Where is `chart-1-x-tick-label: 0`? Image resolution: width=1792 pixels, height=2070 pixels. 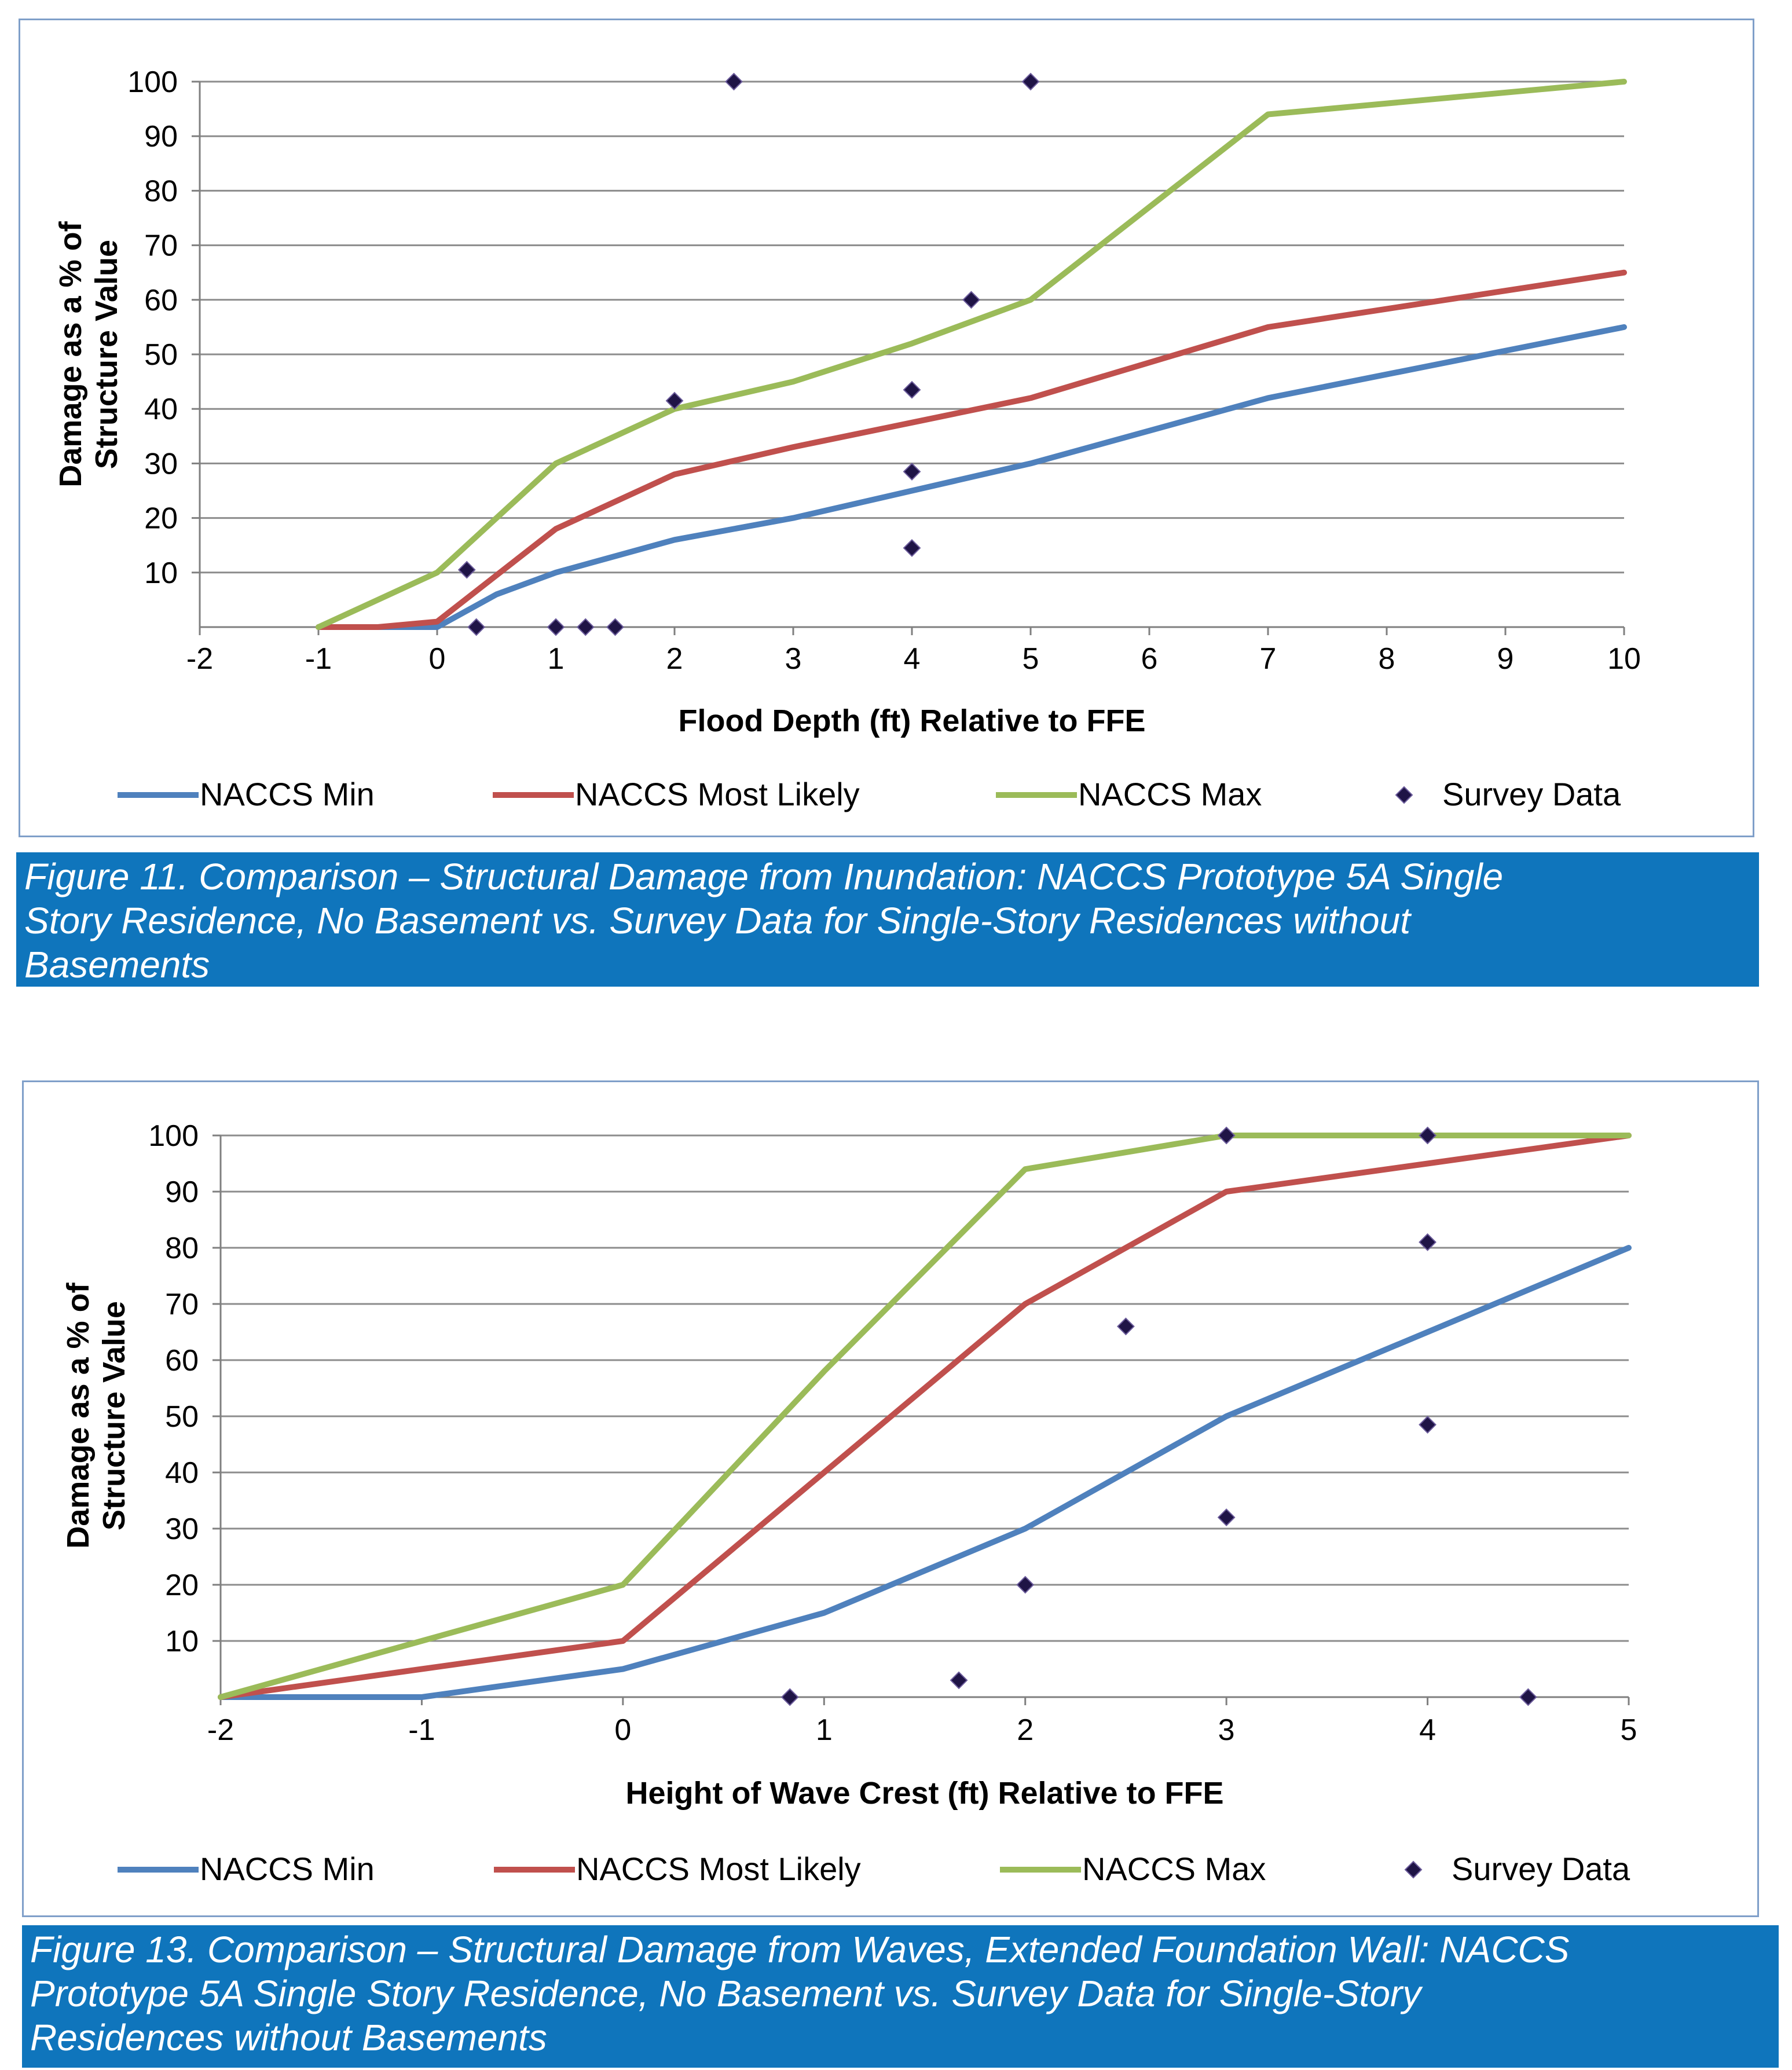 chart-1-x-tick-label: 0 is located at coordinates (437, 659).